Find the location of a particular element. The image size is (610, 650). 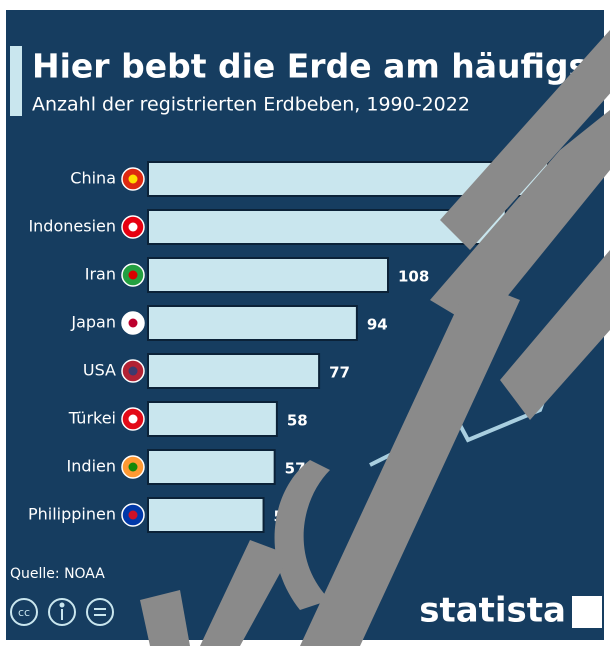

category-label: China is located at coordinates (93, 178).